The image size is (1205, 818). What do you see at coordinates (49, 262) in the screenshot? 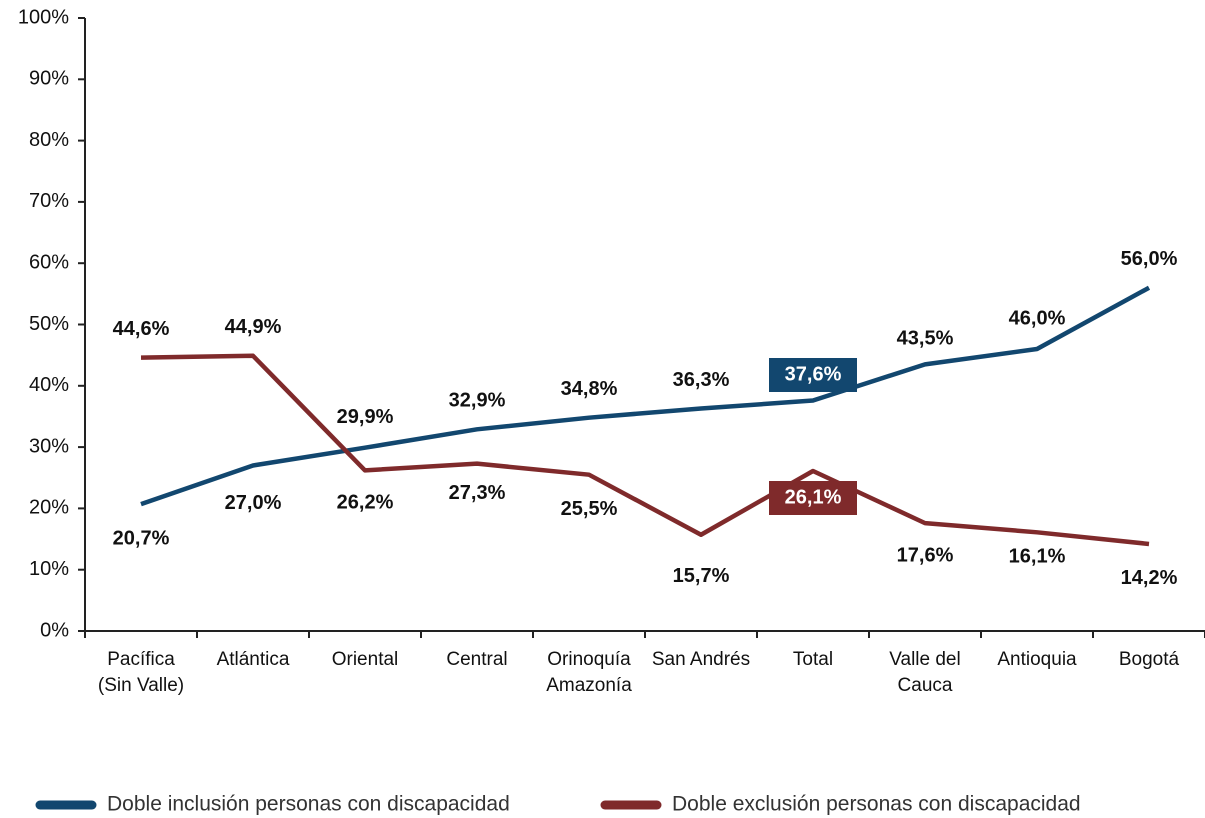
I see `y-tick-label: 60%` at bounding box center [49, 262].